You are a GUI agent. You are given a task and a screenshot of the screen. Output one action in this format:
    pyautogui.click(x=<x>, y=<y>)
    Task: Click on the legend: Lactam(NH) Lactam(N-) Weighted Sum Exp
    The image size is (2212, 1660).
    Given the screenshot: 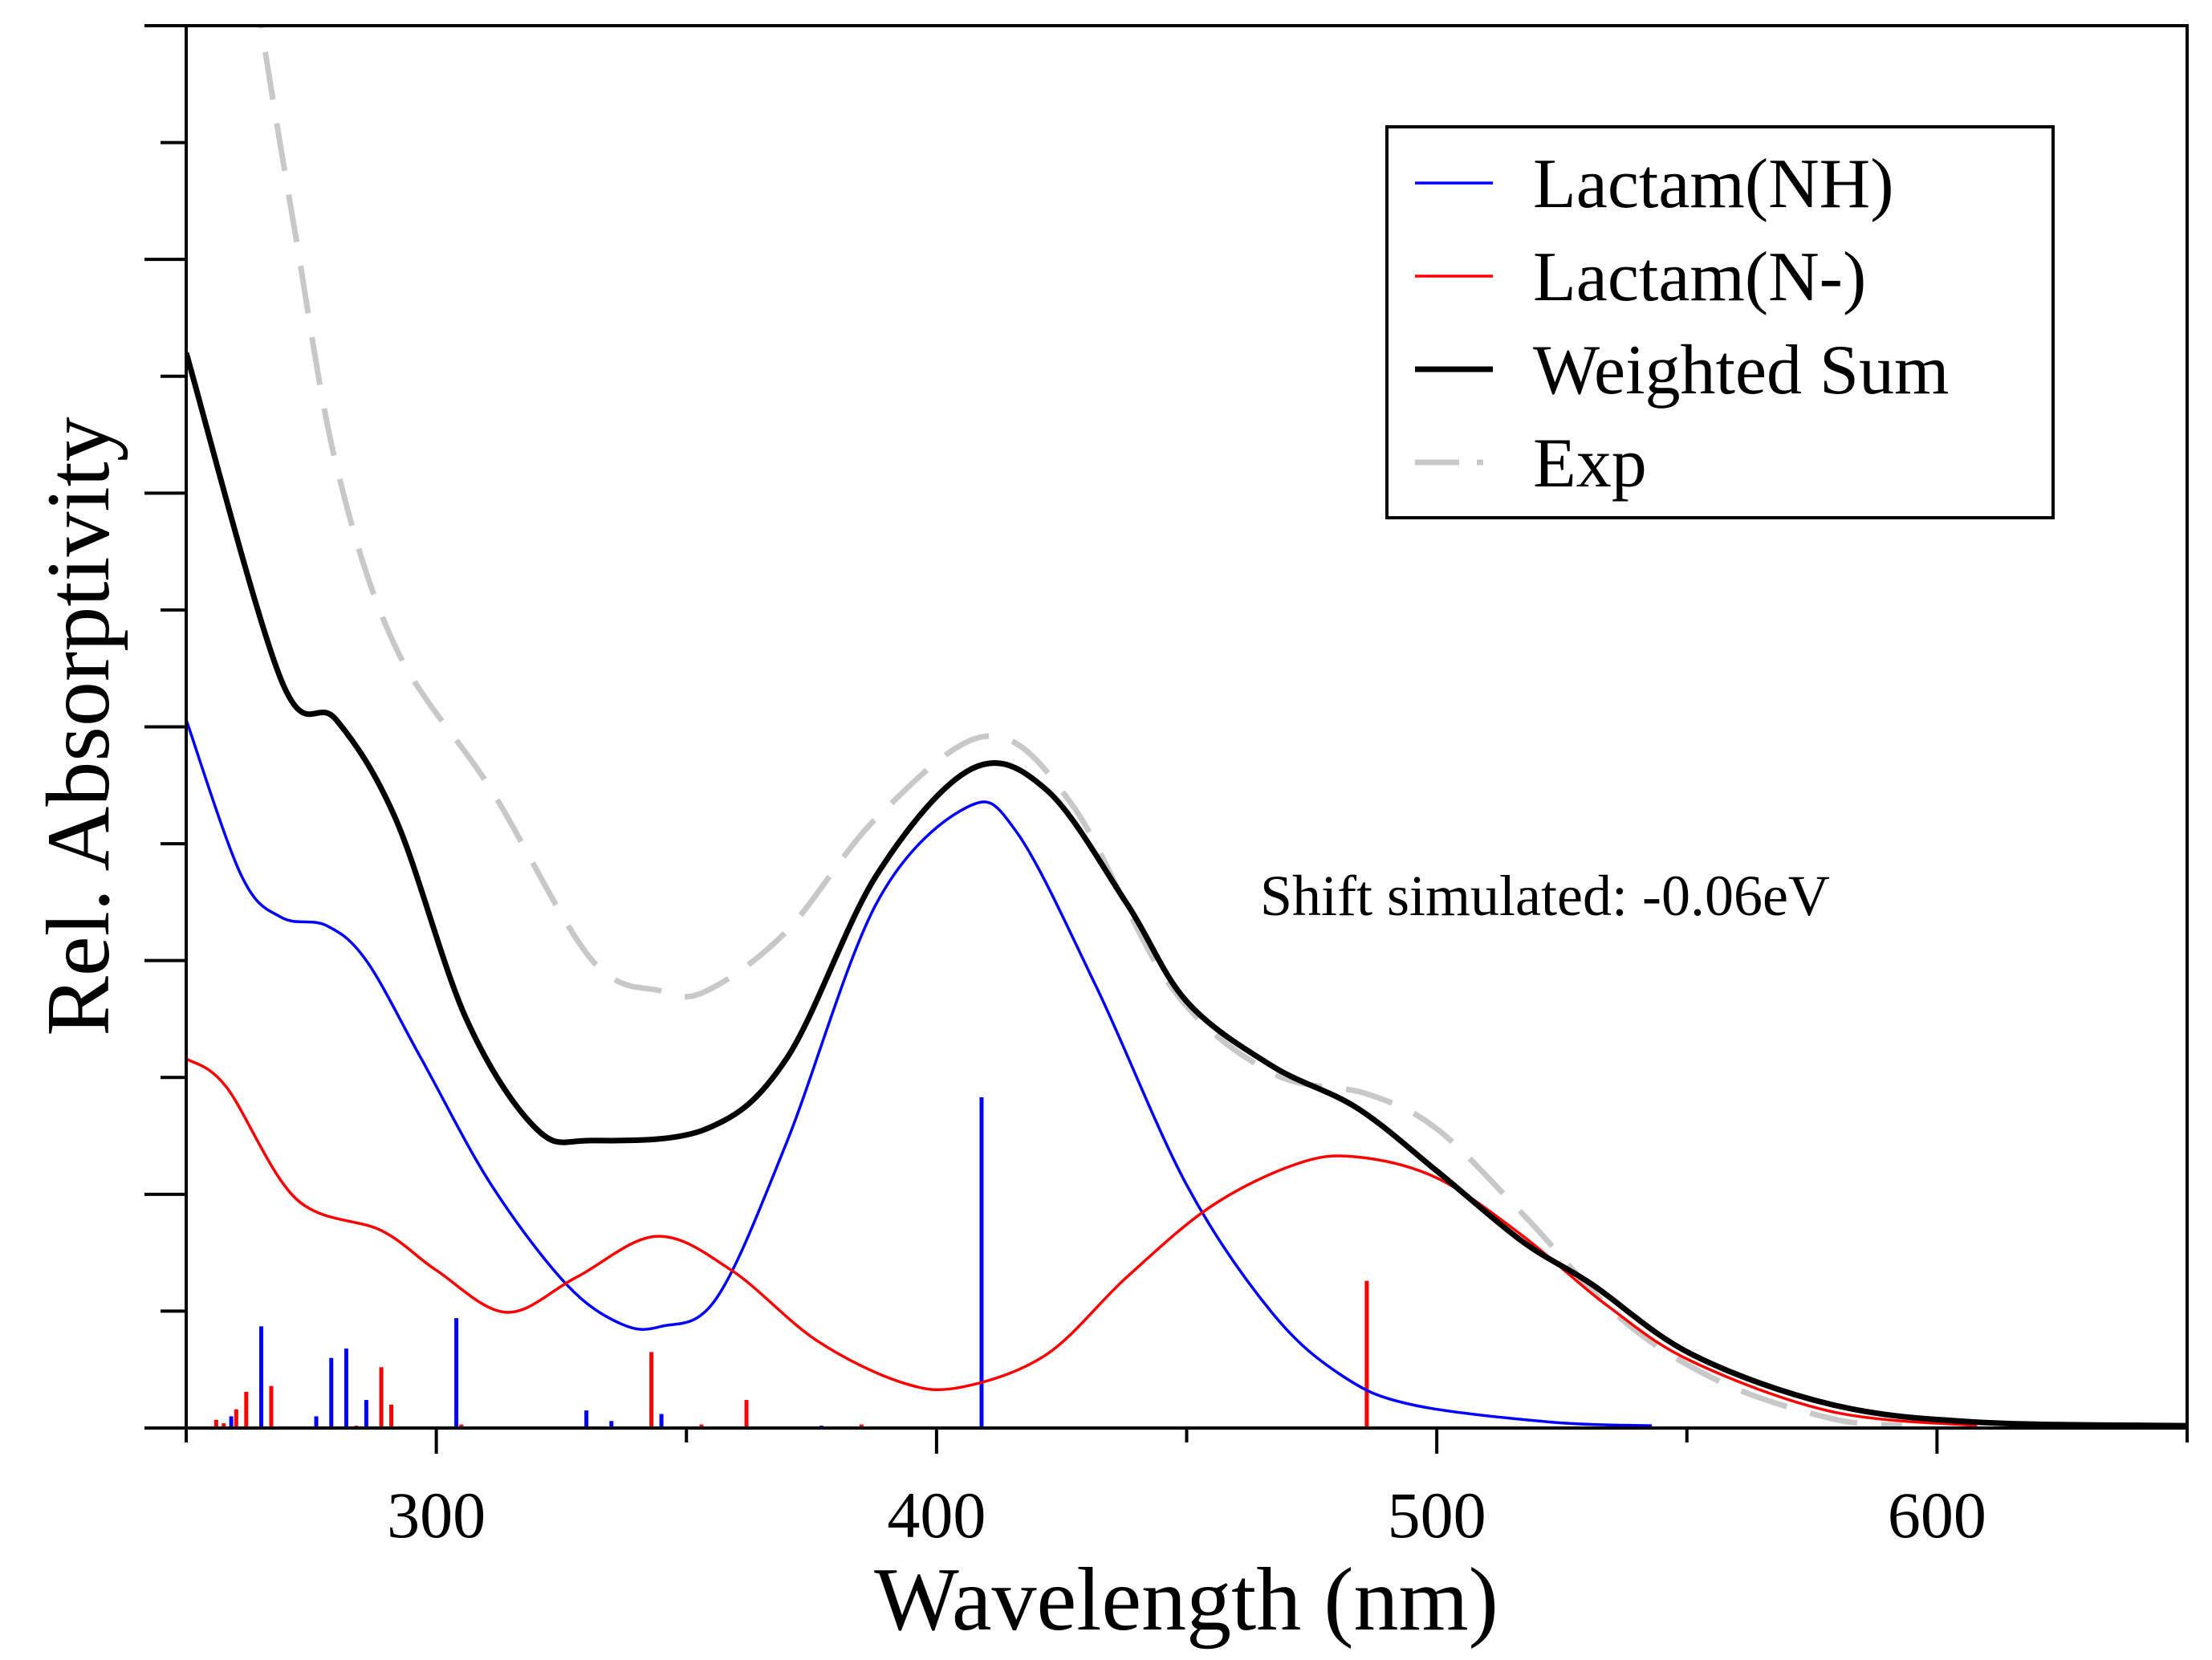 What is the action you would take?
    pyautogui.click(x=1720, y=322)
    